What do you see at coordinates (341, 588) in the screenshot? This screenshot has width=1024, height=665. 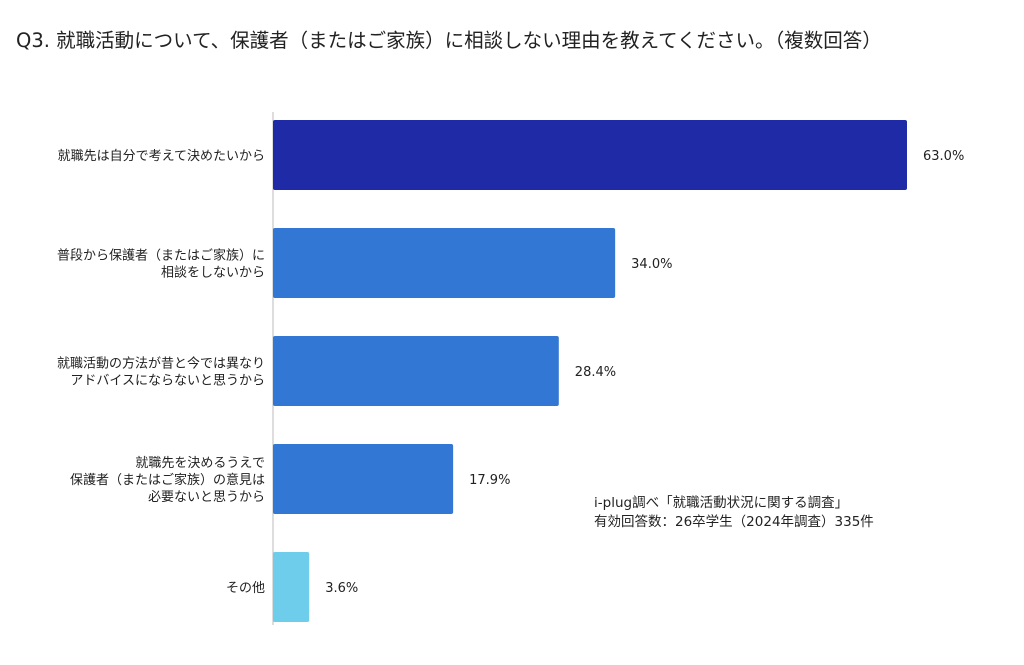 I see `value-label: 3.6%` at bounding box center [341, 588].